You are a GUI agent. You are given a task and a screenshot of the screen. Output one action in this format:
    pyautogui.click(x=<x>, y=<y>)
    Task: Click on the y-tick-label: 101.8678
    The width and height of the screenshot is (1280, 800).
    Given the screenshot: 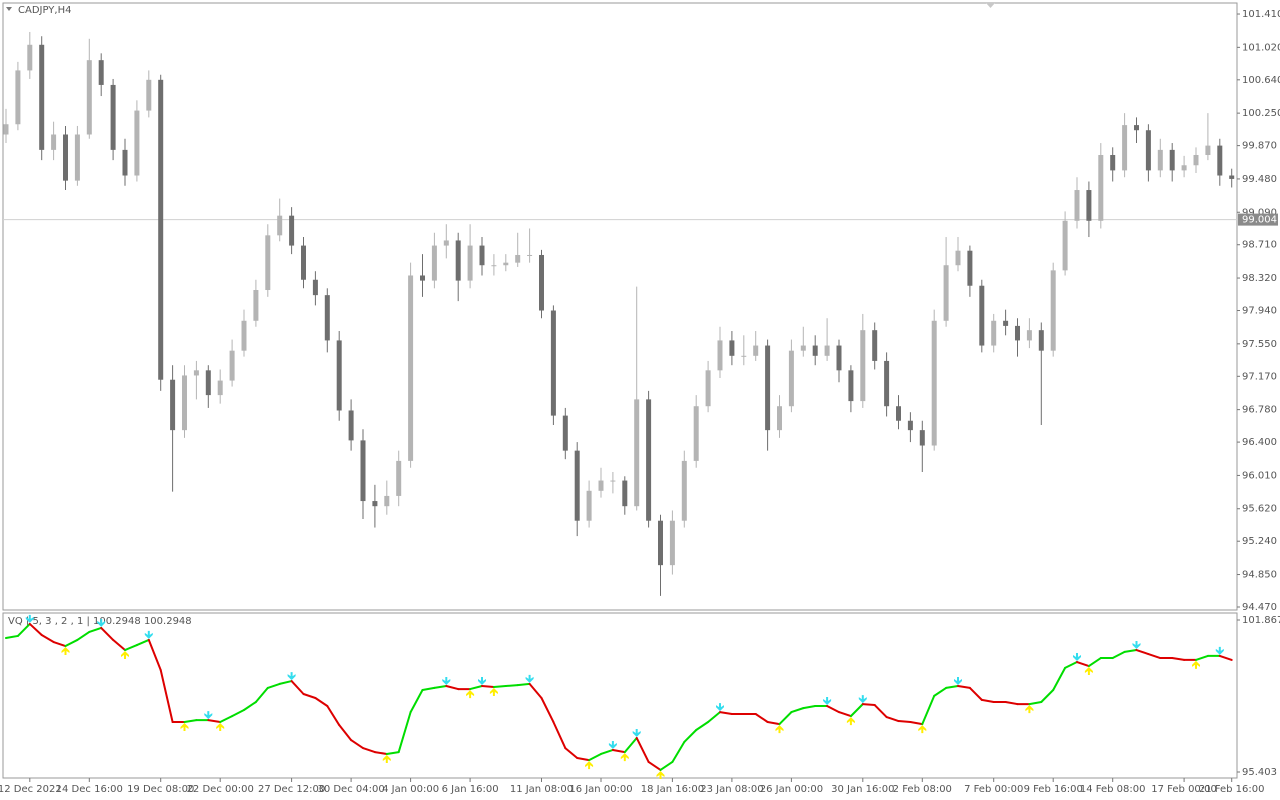 What is the action you would take?
    pyautogui.click(x=1261, y=620)
    